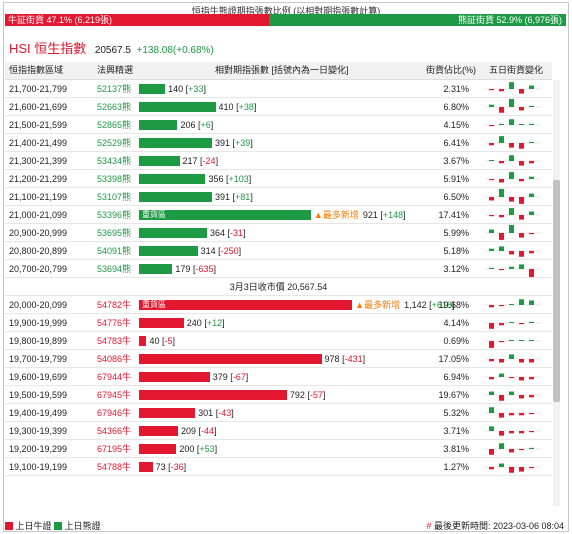 Image resolution: width=572 pixels, height=534 pixels. I want to click on bull-legend-swatch, so click(9, 526).